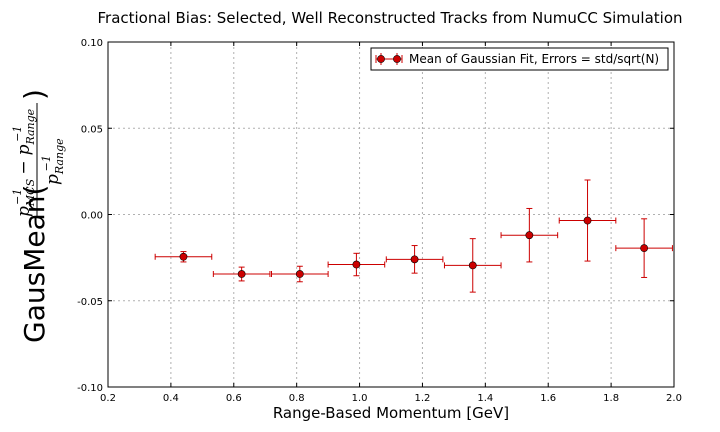 The width and height of the screenshot is (720, 432). Describe the element at coordinates (38, 160) in the screenshot. I see `y-axis-label-fraction: pMCS−1−pRange−1 pRange−1` at that location.